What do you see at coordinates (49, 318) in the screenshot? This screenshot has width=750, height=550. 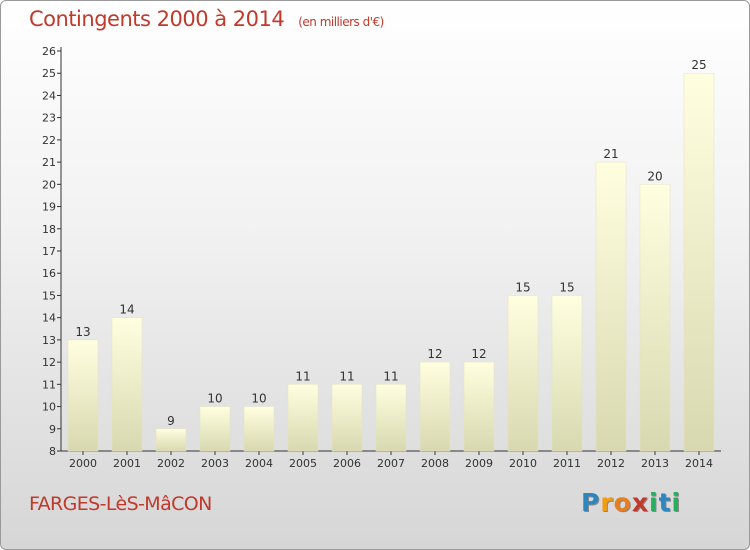 I see `y-tick-label: 14` at bounding box center [49, 318].